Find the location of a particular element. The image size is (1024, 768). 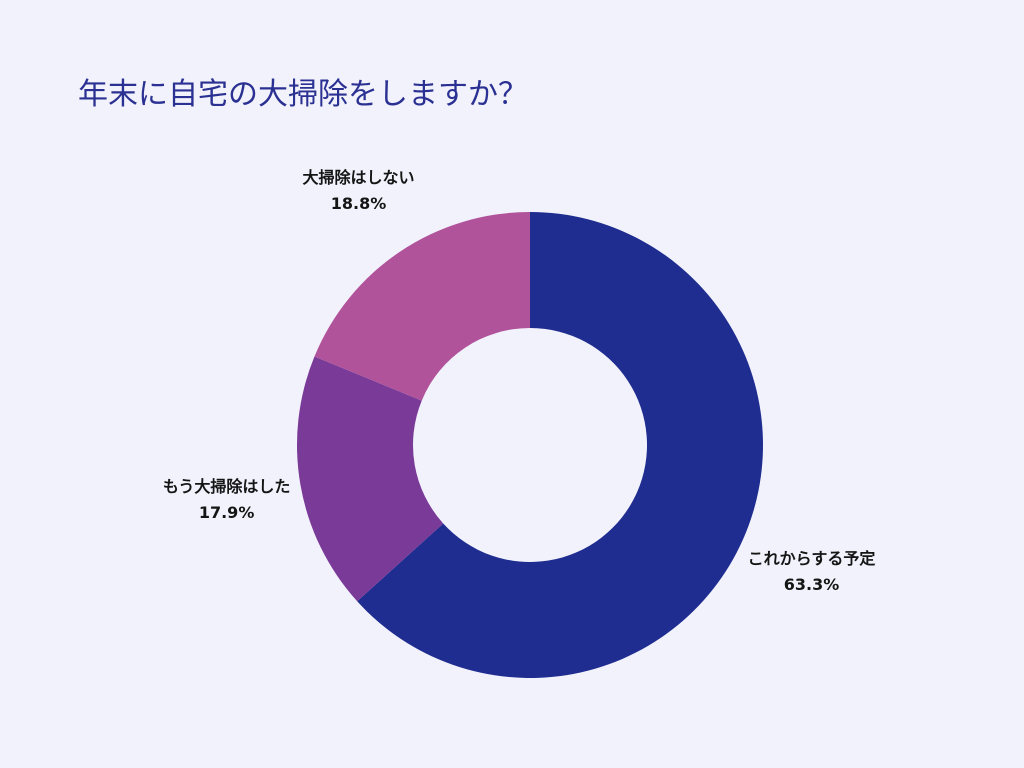

category-label-1: これからする予定 is located at coordinates (812, 558).